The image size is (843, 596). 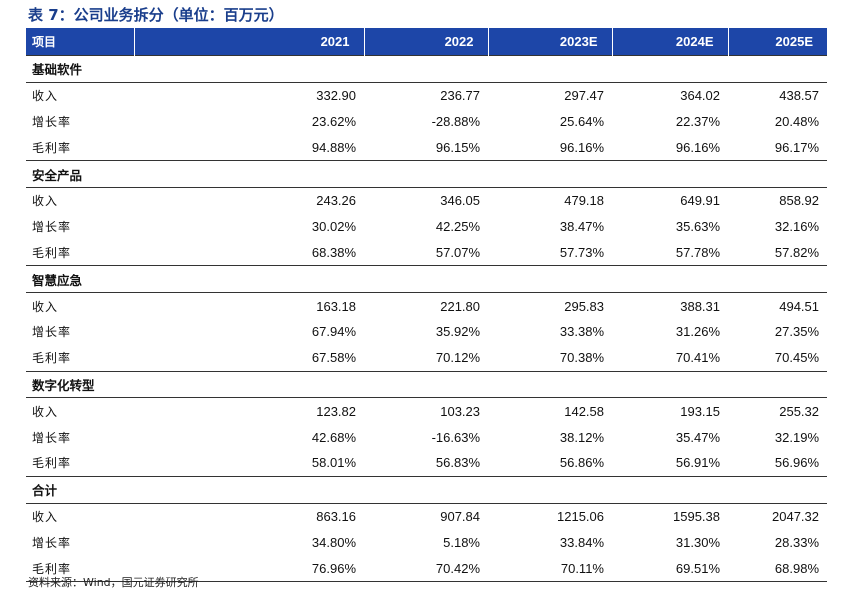 What do you see at coordinates (426, 463) in the screenshot?
I see `gross-margin-row: 毛利率 58.01% 56.83% 56.86% 56.91% 56.96%` at bounding box center [426, 463].